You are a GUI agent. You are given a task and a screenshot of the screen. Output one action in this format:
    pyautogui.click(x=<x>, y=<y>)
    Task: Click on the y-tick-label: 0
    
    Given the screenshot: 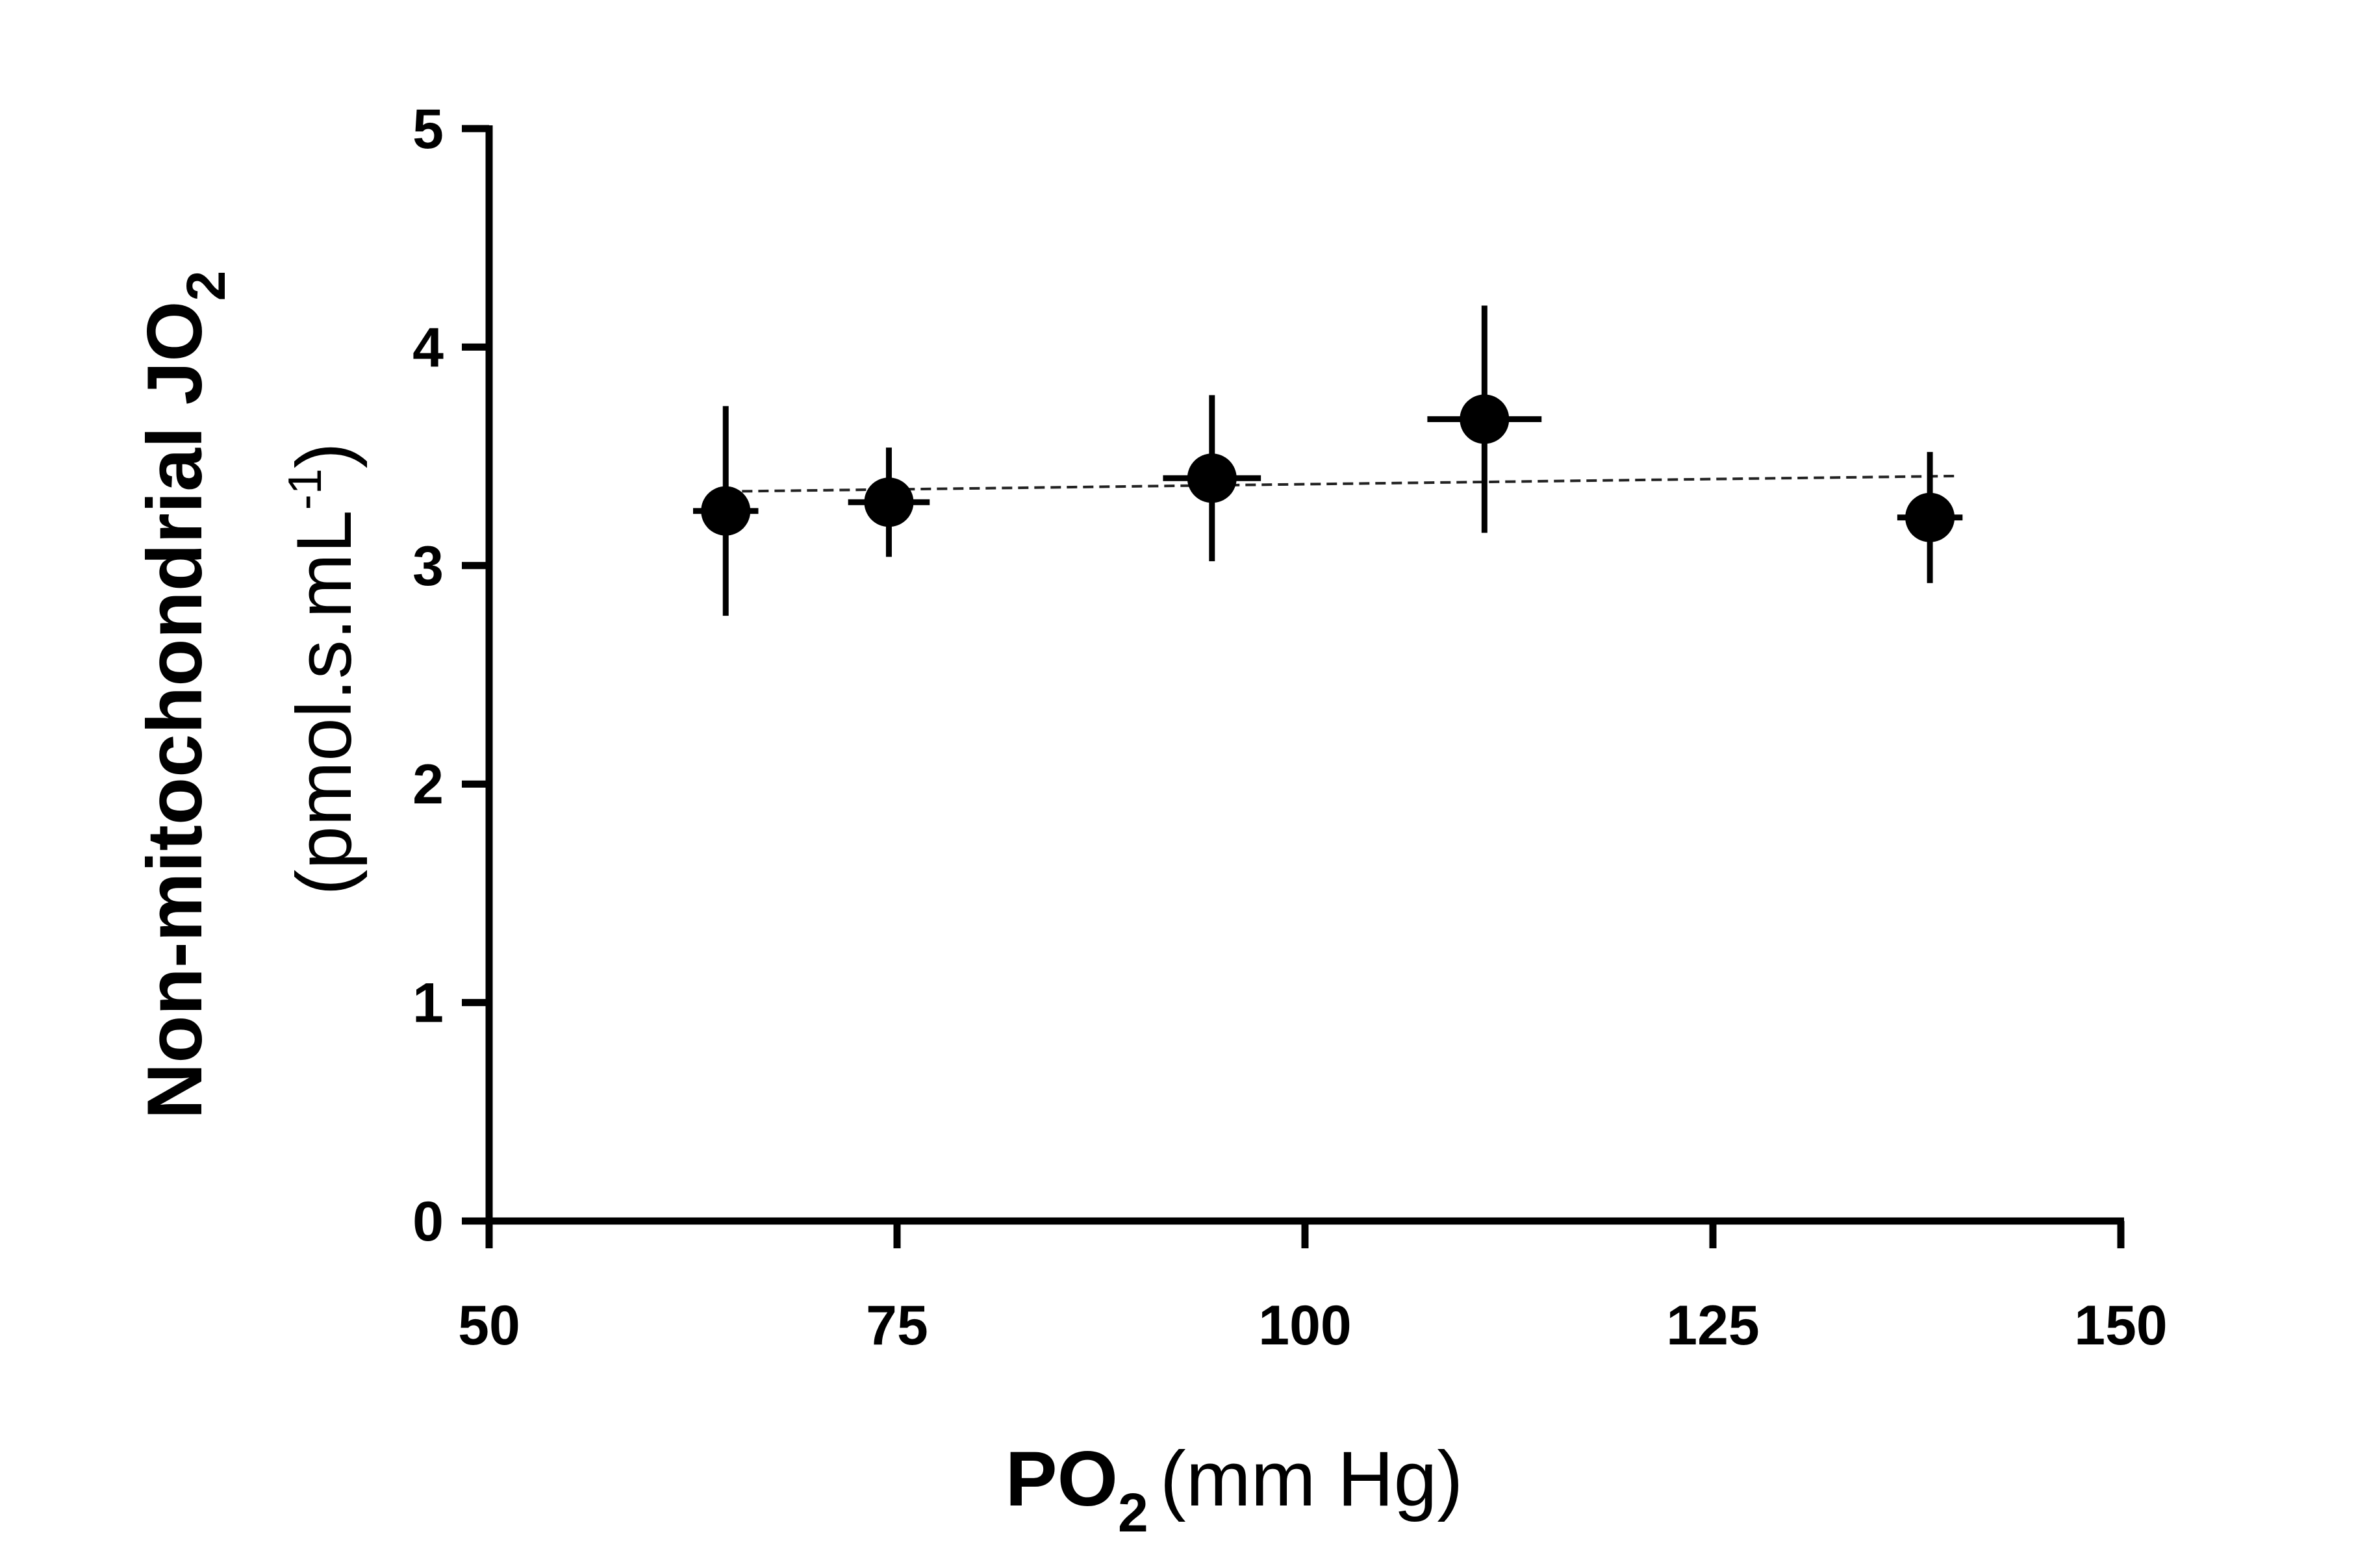 What is the action you would take?
    pyautogui.click(x=428, y=1222)
    